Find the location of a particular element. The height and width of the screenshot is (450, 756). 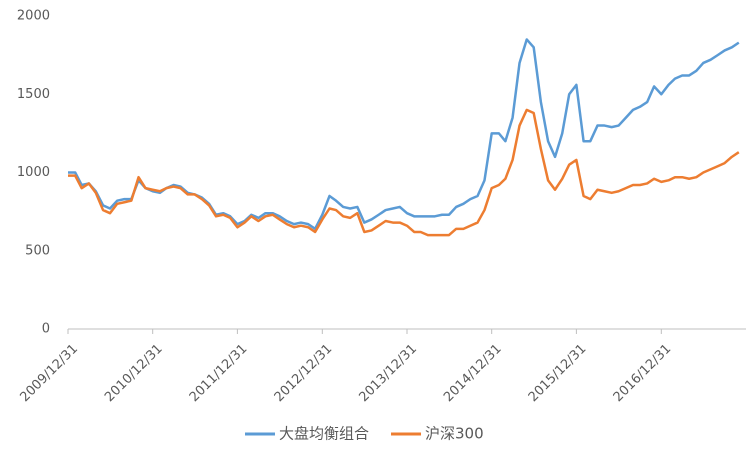

x-tick-label: 2010/12/31 is located at coordinates (134, 373).